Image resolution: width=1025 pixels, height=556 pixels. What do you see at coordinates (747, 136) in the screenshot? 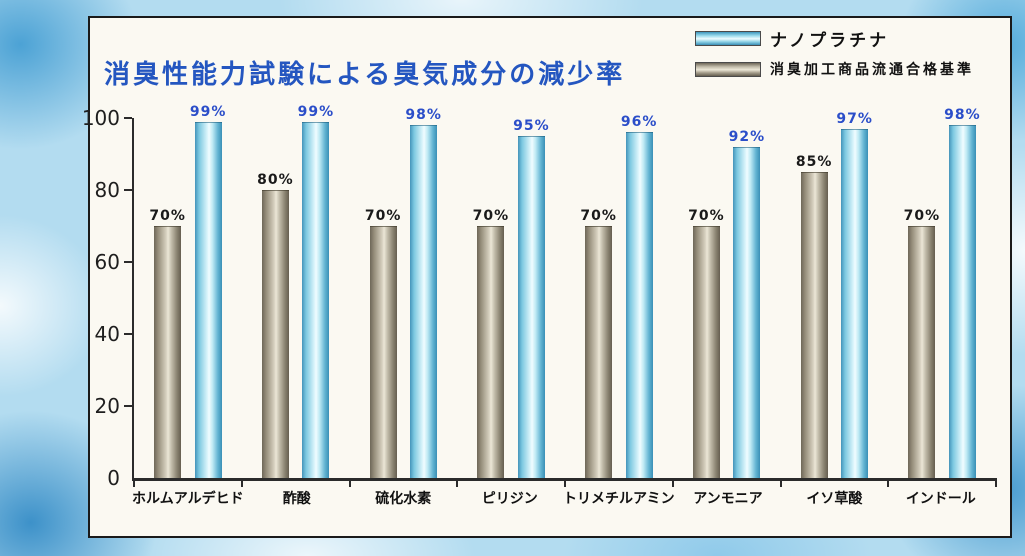
I see `bar-value-label: 92%` at bounding box center [747, 136].